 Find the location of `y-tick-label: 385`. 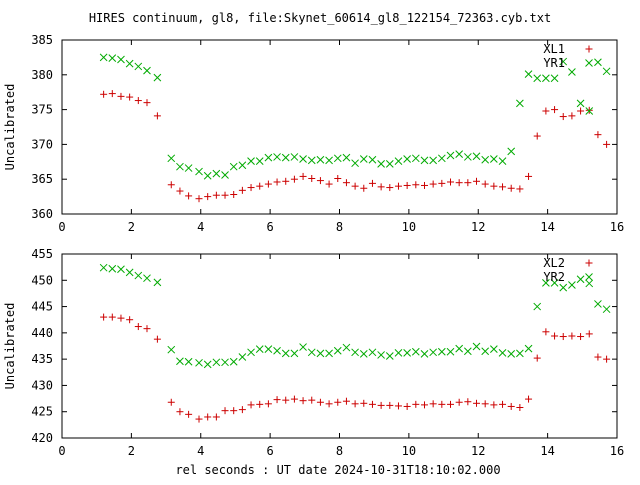

y-tick-label: 385 is located at coordinates (42, 40).